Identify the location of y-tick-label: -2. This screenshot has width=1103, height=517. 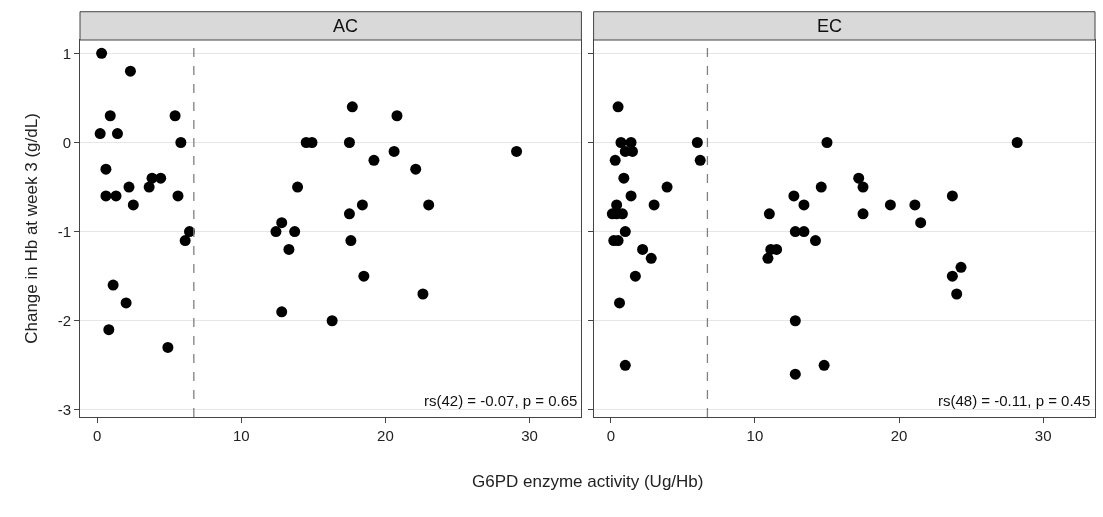
(64, 320).